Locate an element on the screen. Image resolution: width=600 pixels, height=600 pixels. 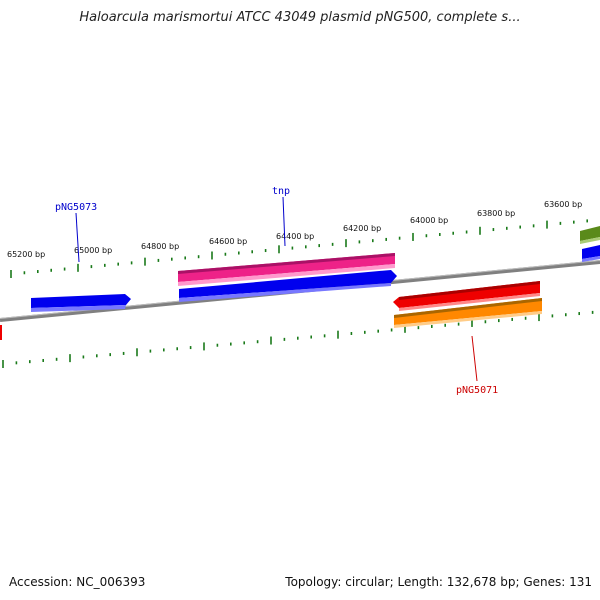
tick-label: 65200 bp is located at coordinates (26, 254).